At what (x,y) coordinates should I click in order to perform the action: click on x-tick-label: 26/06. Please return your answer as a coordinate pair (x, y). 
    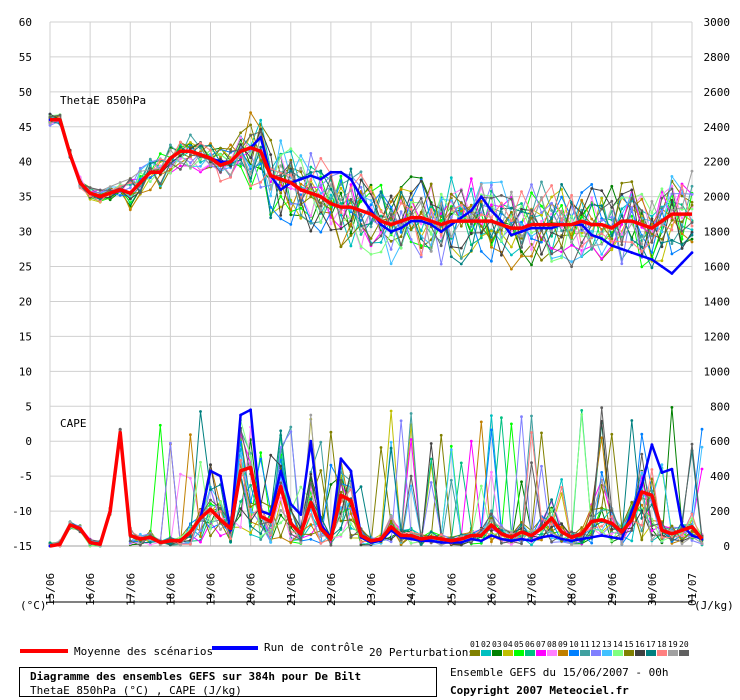
    Looking at the image, I should click on (491, 589).